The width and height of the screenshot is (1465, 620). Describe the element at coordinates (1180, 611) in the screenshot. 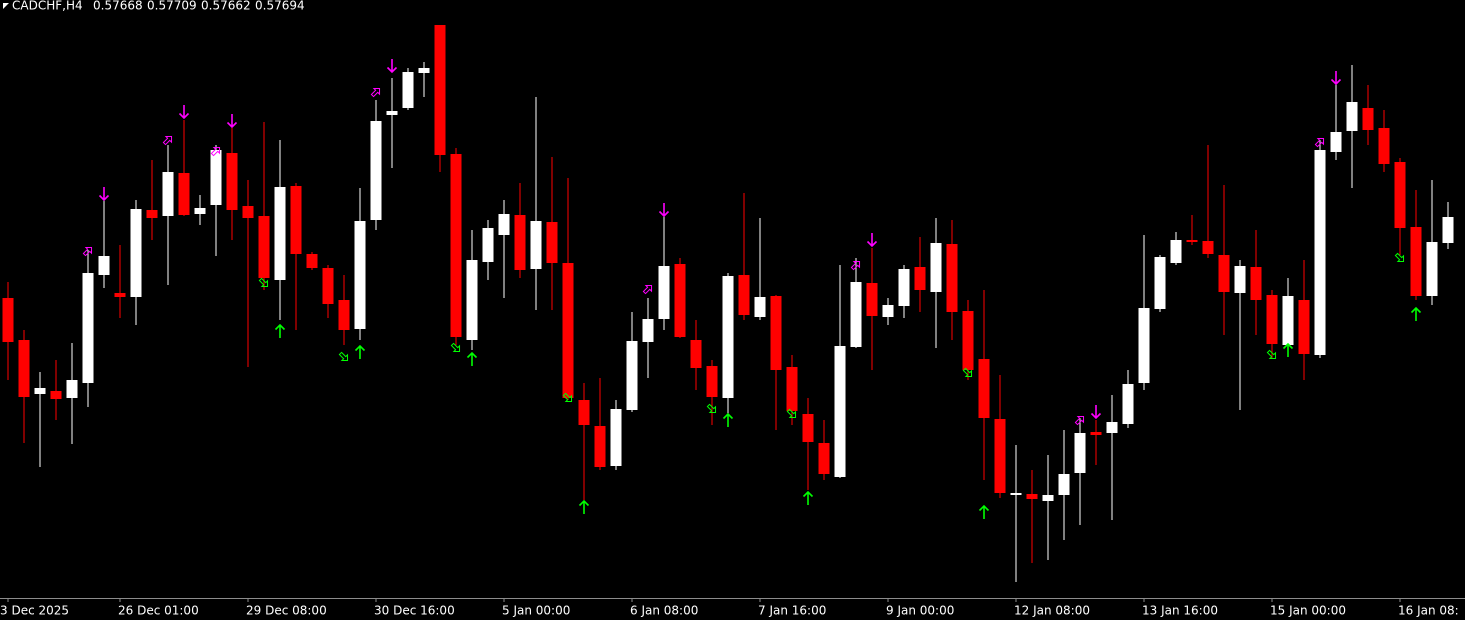

I see `x-tick-label: 13 Jan 16:00` at that location.